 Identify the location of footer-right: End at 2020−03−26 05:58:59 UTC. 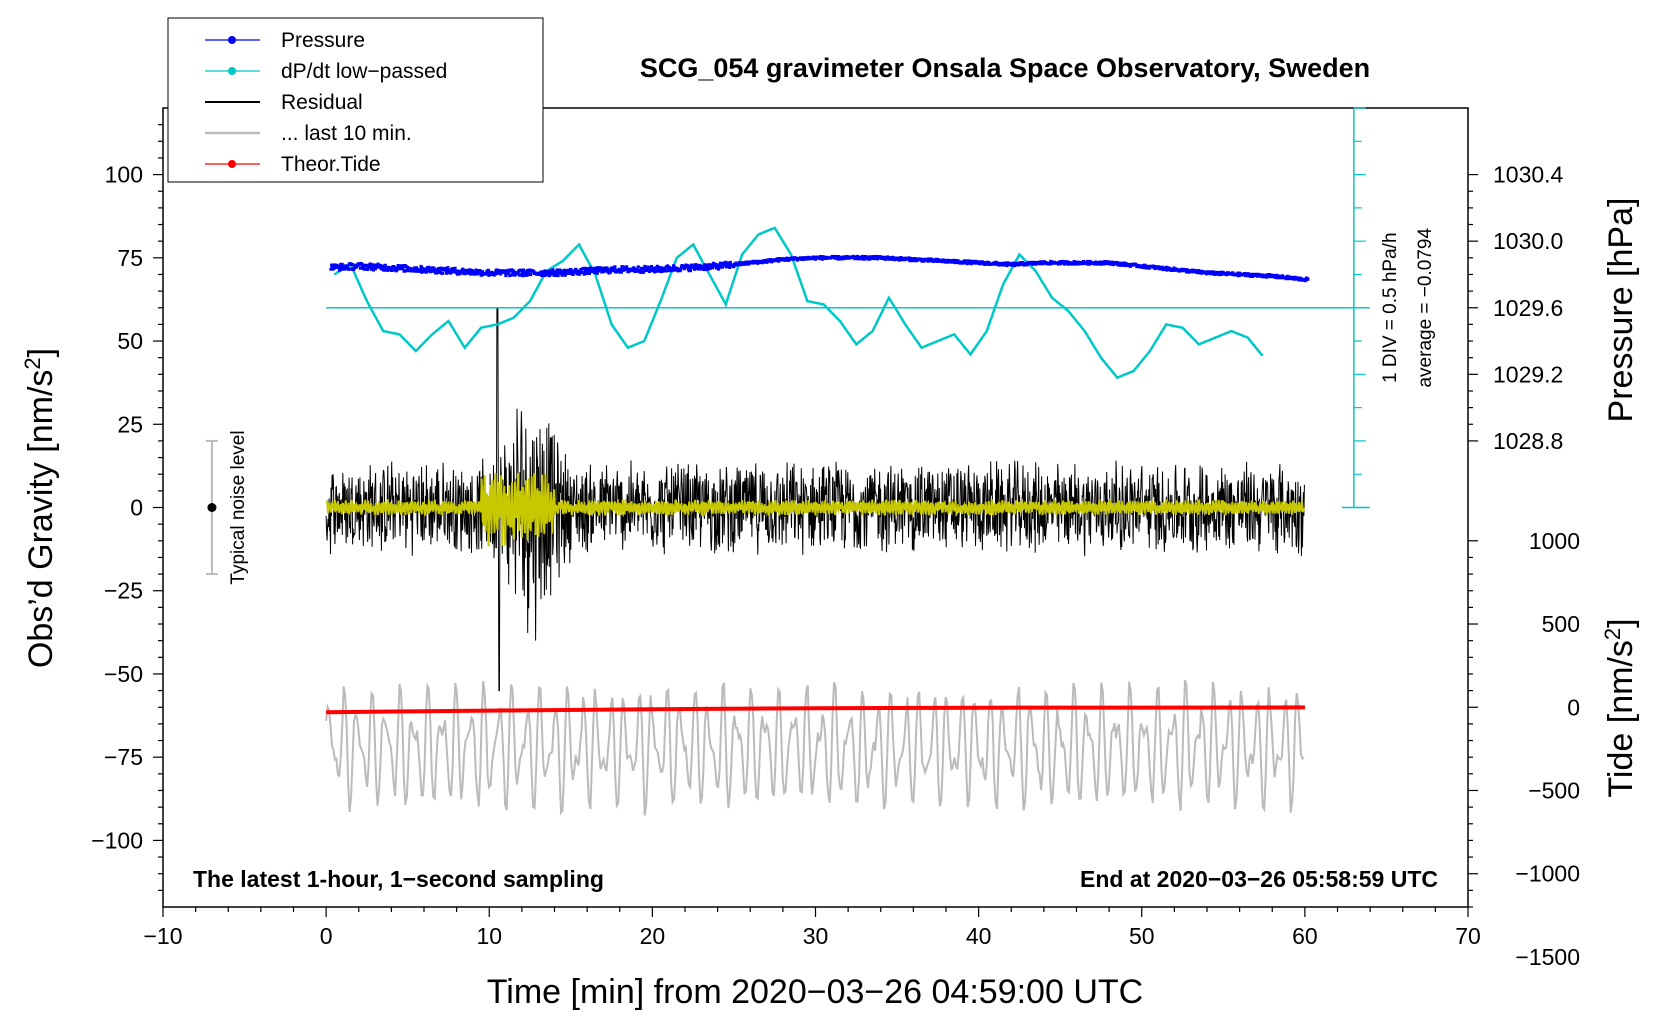
(1259, 879).